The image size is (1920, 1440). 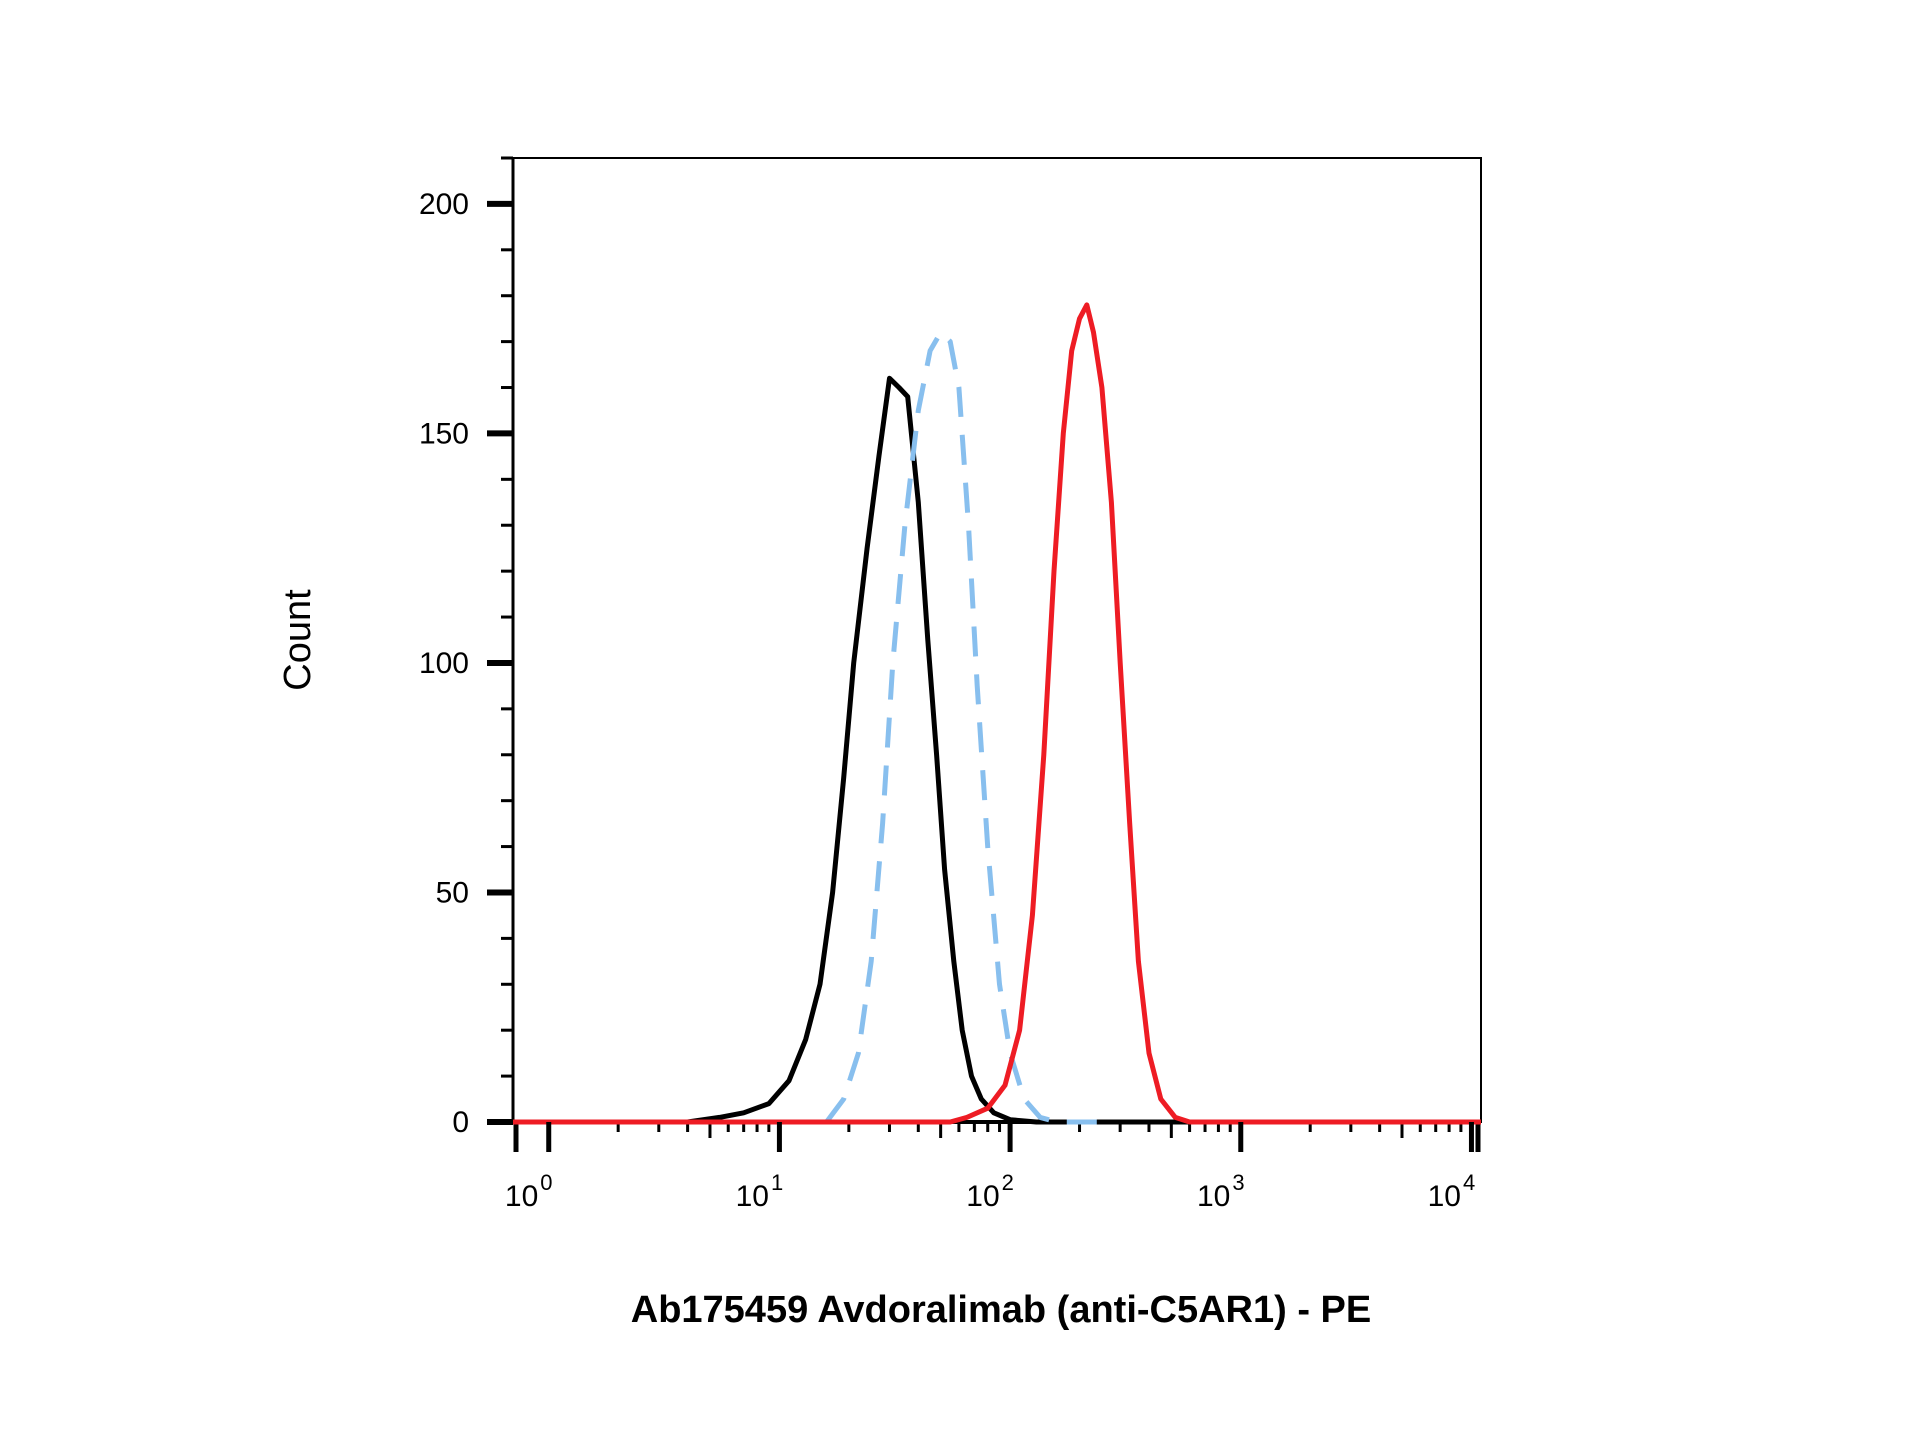 What do you see at coordinates (1001, 1310) in the screenshot?
I see `x-axis-title: Ab175459 Avdoralimab (anti-C5AR1) - PE` at bounding box center [1001, 1310].